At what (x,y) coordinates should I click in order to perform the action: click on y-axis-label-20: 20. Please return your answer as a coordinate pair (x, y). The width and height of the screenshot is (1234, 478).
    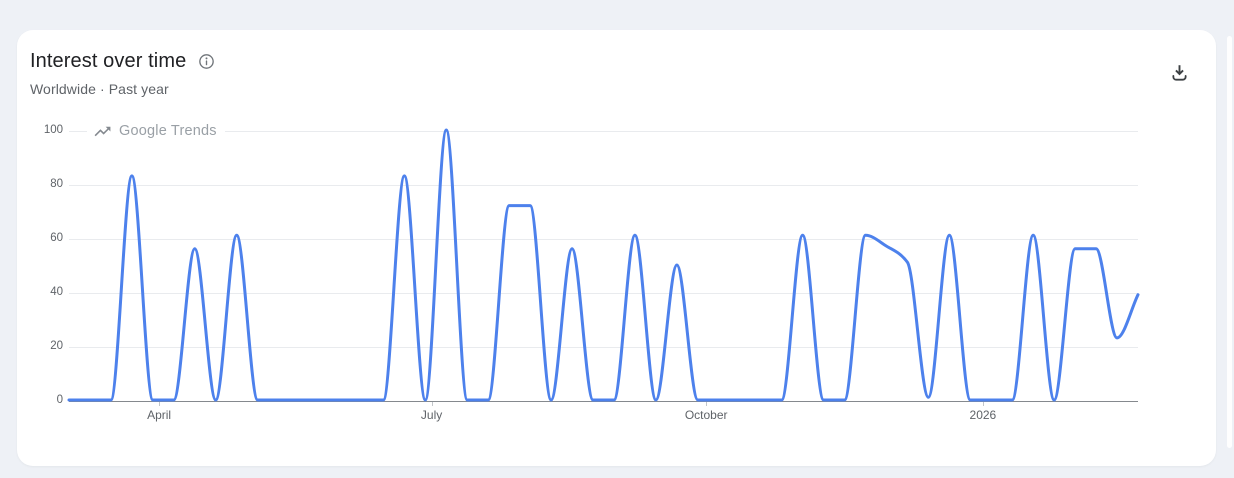
    Looking at the image, I should click on (56, 346).